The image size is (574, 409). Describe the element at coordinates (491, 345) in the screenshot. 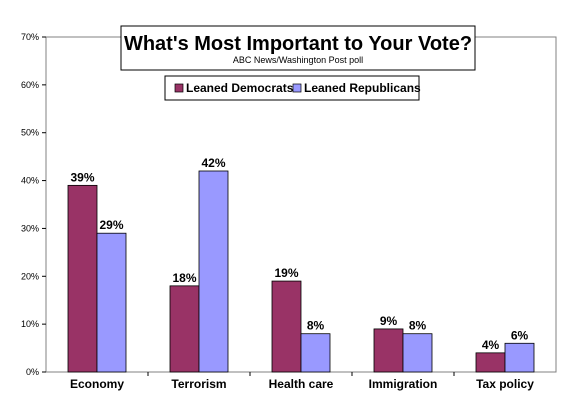

I see `data-label: 4%` at that location.